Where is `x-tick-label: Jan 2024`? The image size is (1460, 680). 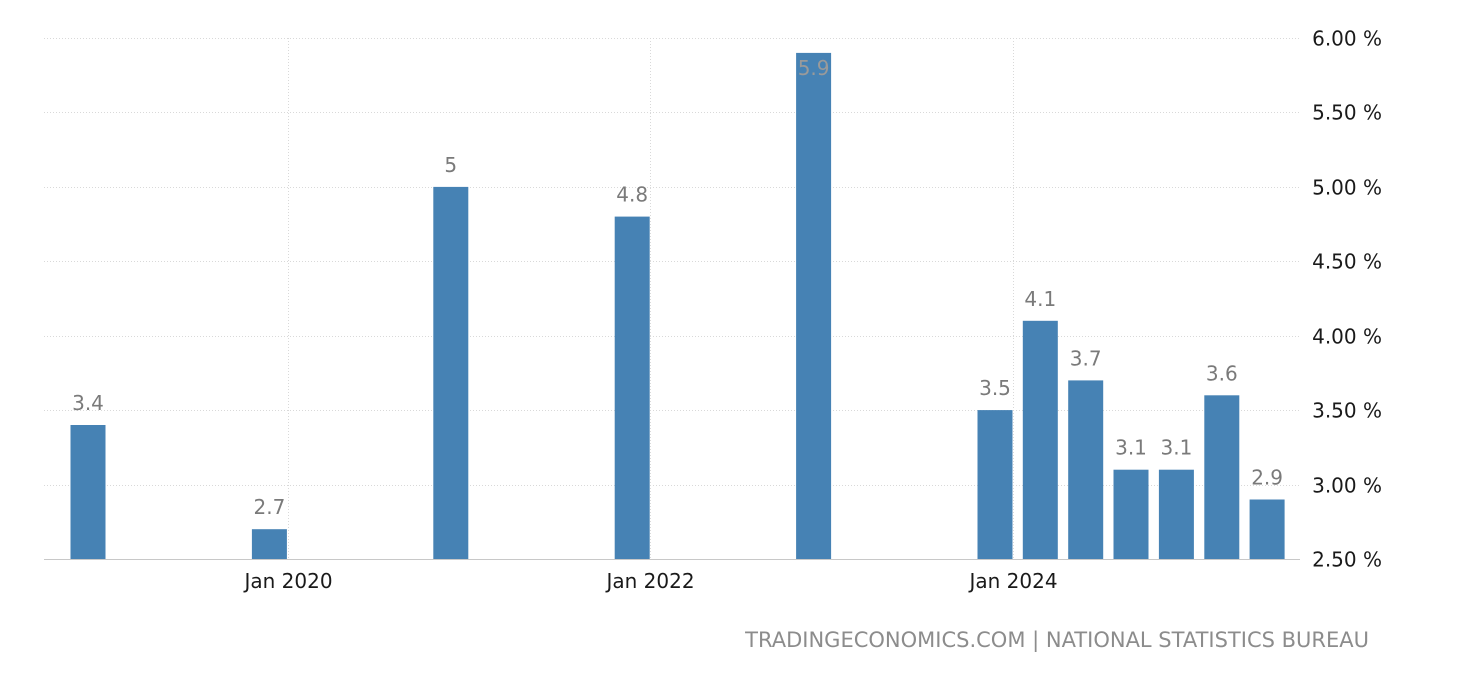 x-tick-label: Jan 2024 is located at coordinates (1012, 581).